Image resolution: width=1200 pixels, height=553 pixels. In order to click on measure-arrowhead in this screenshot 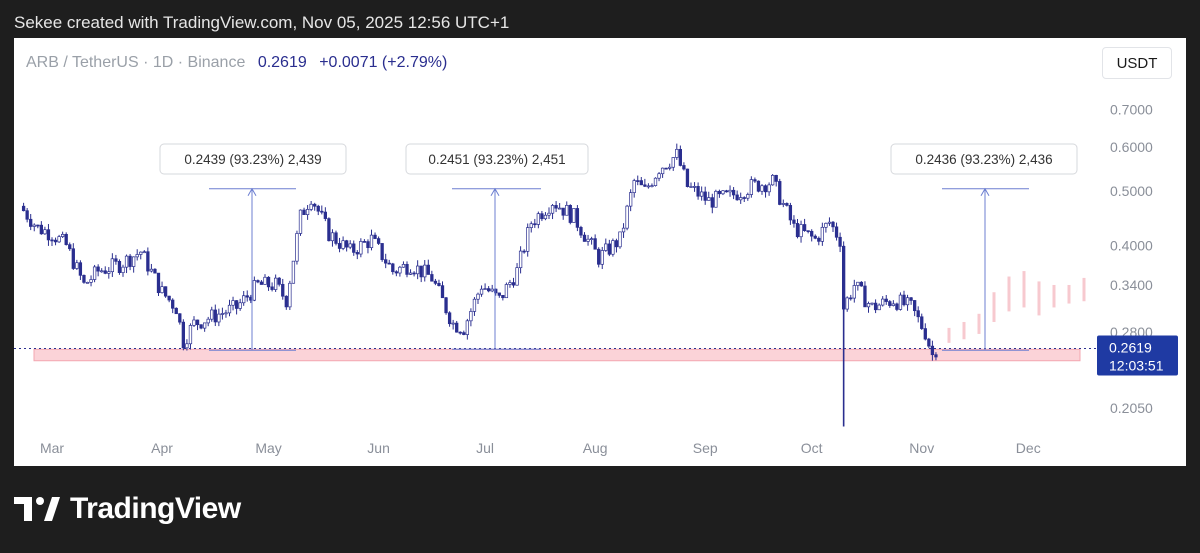, I will do `click(495, 191)`.